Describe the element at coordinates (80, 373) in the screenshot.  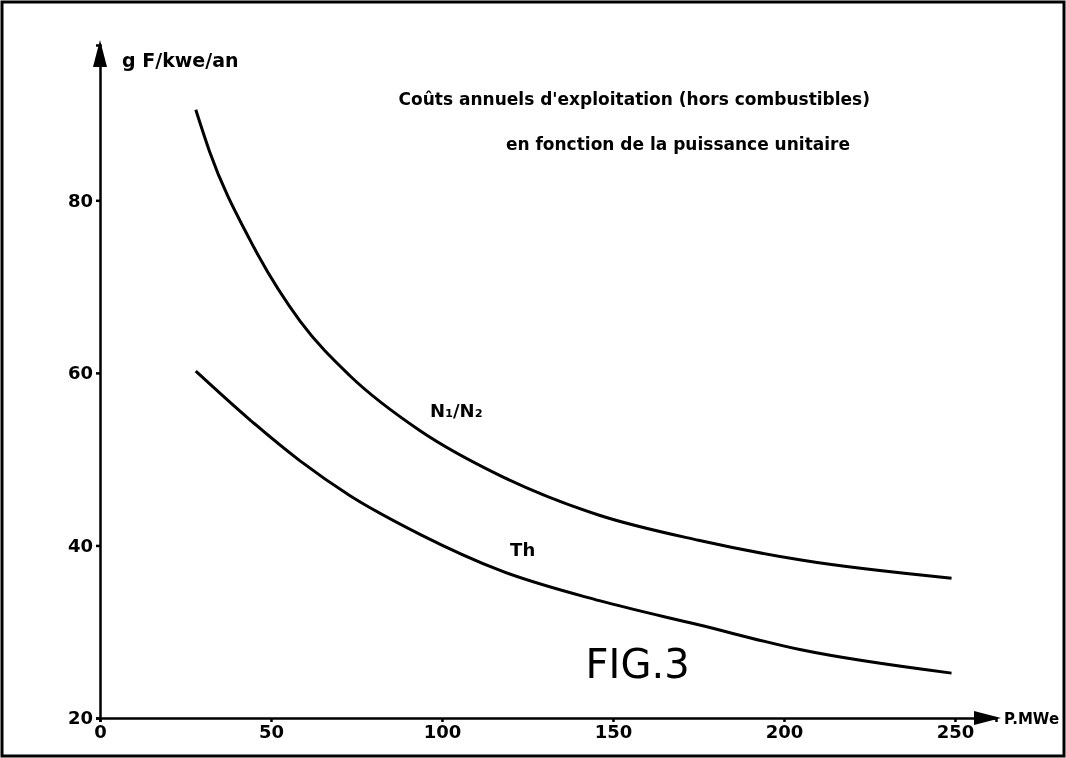
I see `y-tick-label: 60` at that location.